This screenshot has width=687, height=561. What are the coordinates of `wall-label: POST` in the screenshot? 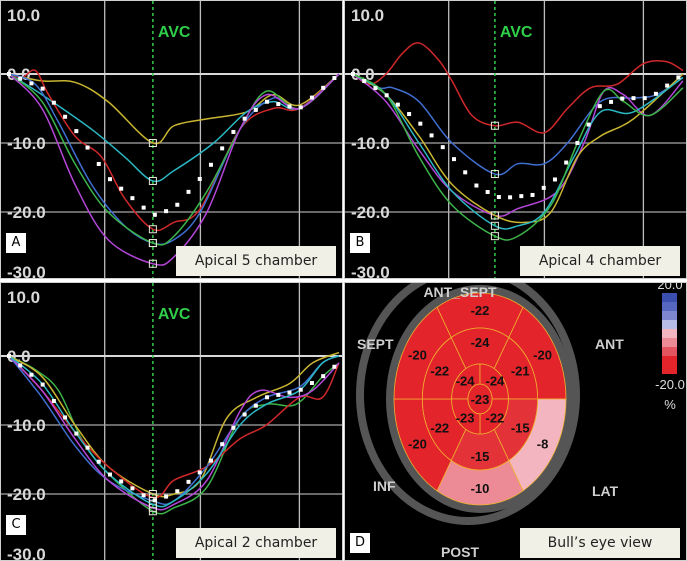 It's located at (460, 552).